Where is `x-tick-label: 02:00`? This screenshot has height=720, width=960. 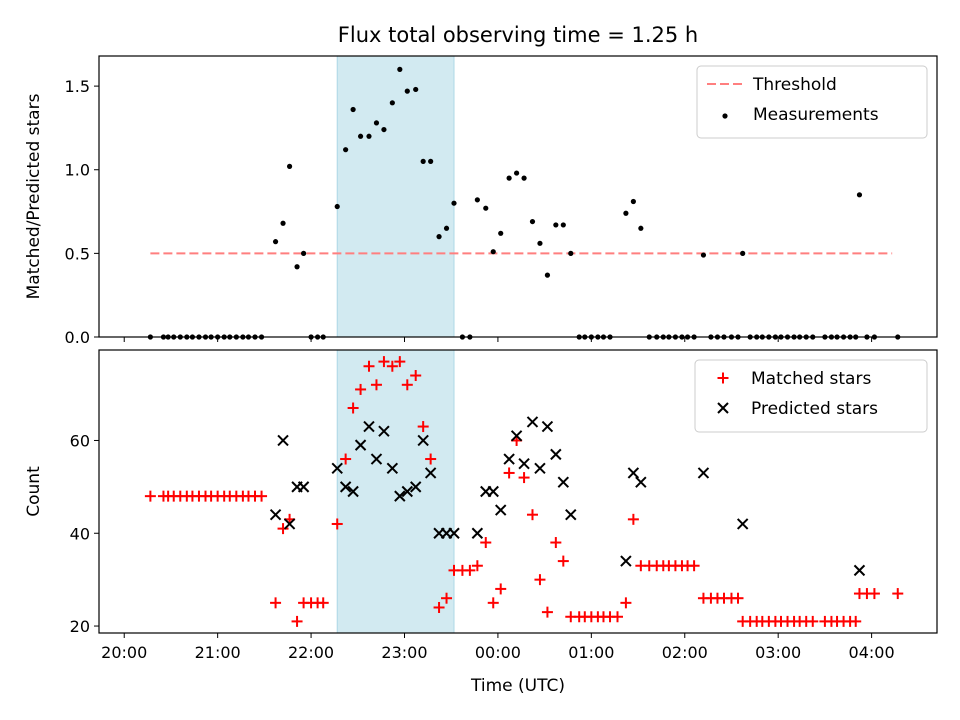
x-tick-label: 02:00 is located at coordinates (685, 652).